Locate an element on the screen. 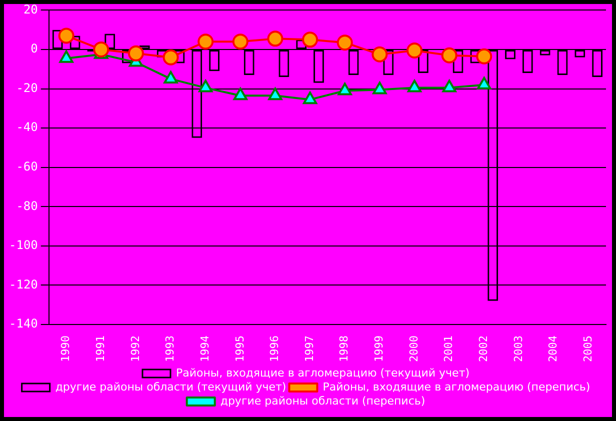 Image resolution: width=616 pixels, height=421 pixels. x-tick-label: 1991 is located at coordinates (100, 349).